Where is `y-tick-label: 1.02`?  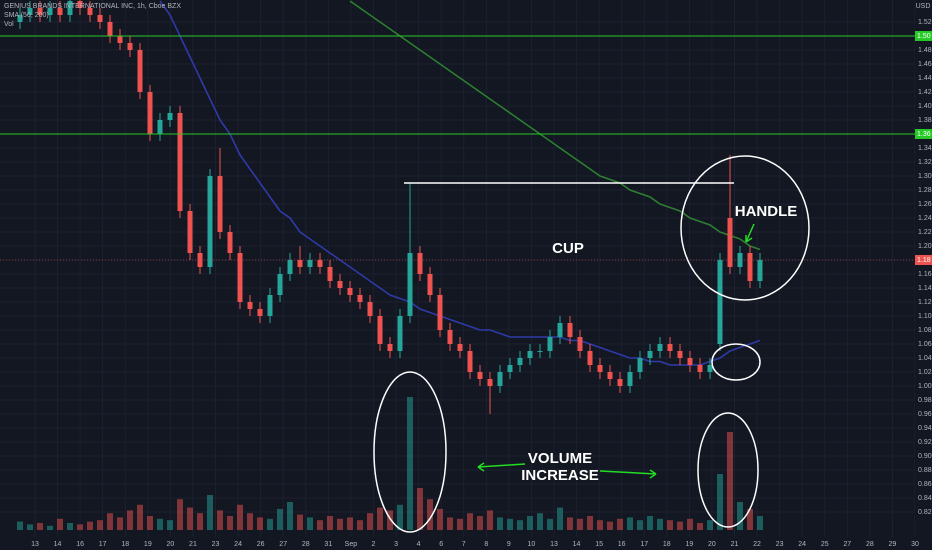
y-tick-label: 1.02 is located at coordinates (925, 372).